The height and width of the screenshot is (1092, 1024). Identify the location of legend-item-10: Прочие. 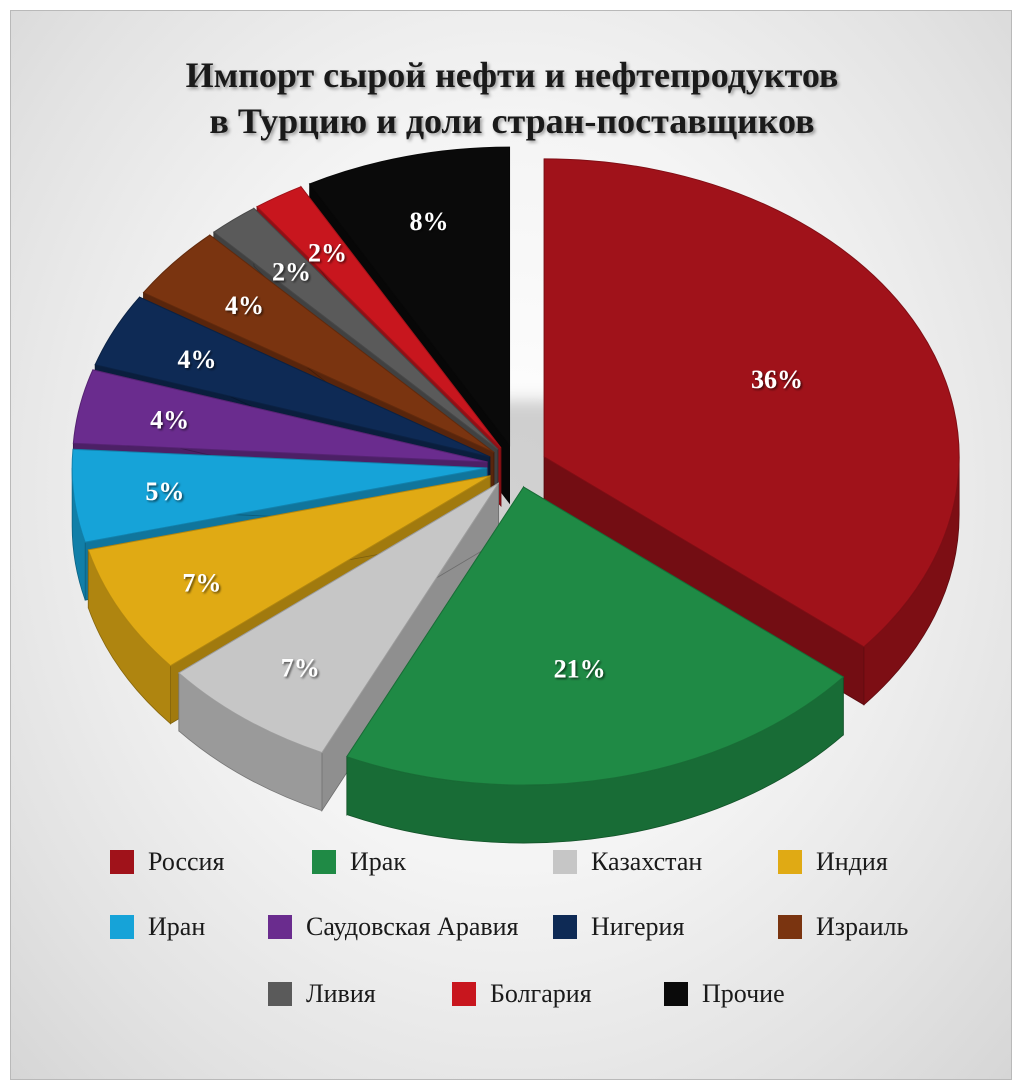
(724, 994).